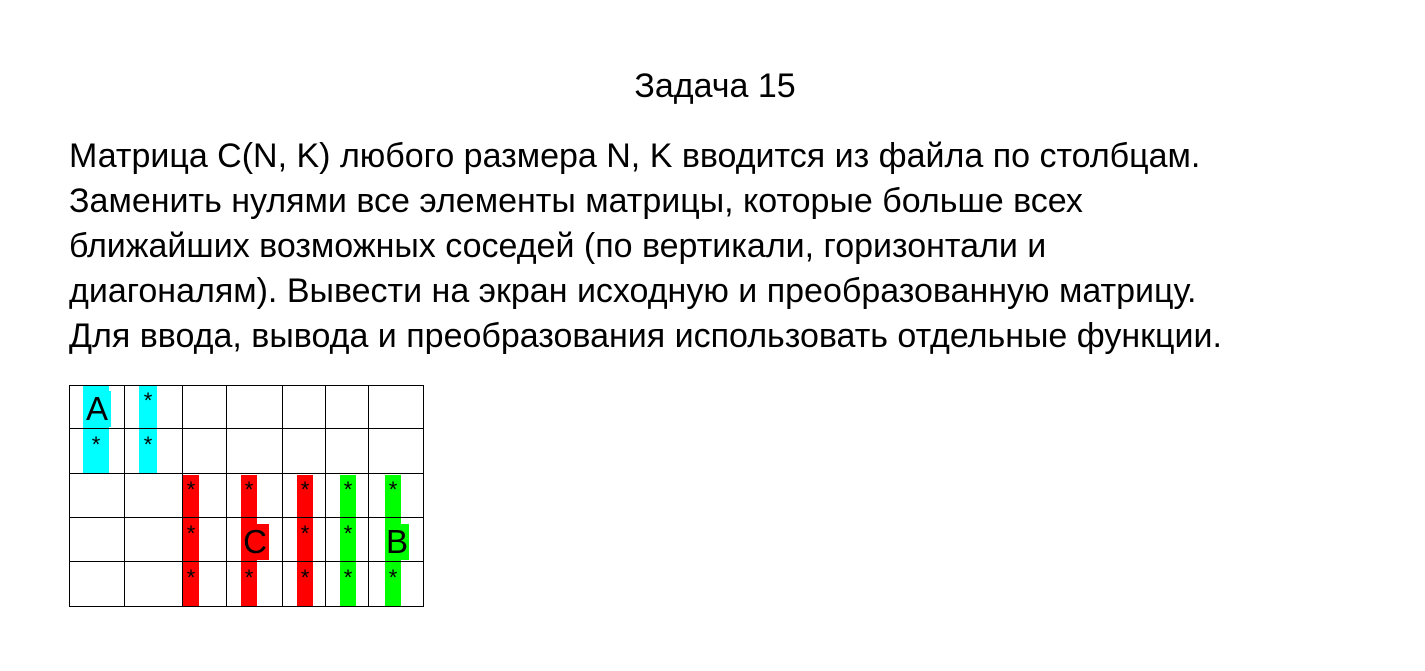  I want to click on task-title: Задача 15, so click(715, 86).